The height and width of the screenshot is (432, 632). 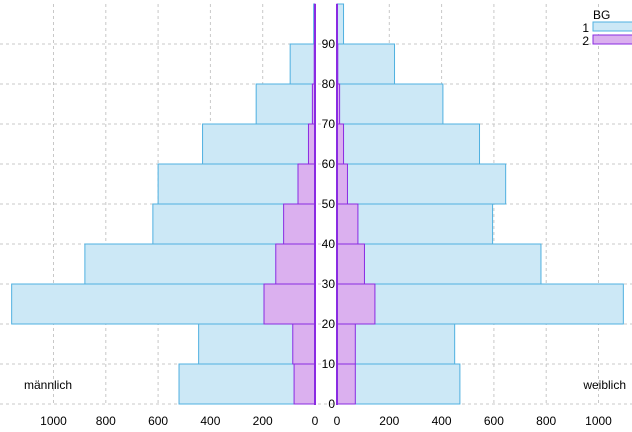 What do you see at coordinates (329, 44) in the screenshot?
I see `y-tick-label: 90` at bounding box center [329, 44].